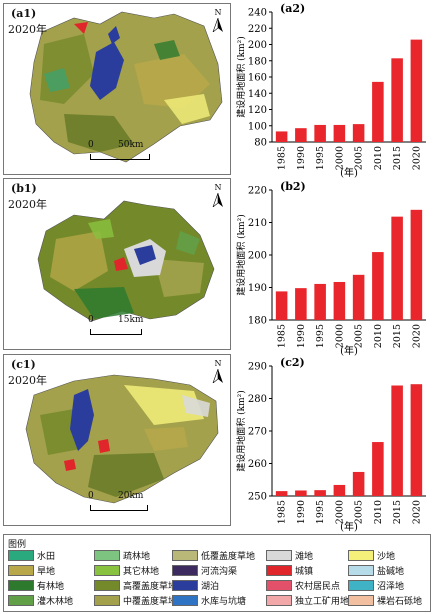 This screenshot has width=434, height=614. I want to click on map-year: 2020年, so click(27, 29).